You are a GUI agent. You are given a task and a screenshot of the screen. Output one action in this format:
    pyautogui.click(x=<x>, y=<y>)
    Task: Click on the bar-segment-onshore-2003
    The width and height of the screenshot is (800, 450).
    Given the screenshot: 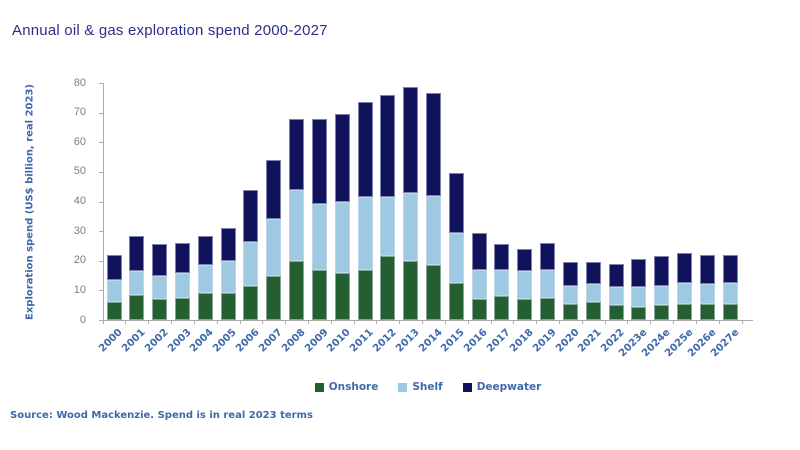 What is the action you would take?
    pyautogui.click(x=182, y=308)
    